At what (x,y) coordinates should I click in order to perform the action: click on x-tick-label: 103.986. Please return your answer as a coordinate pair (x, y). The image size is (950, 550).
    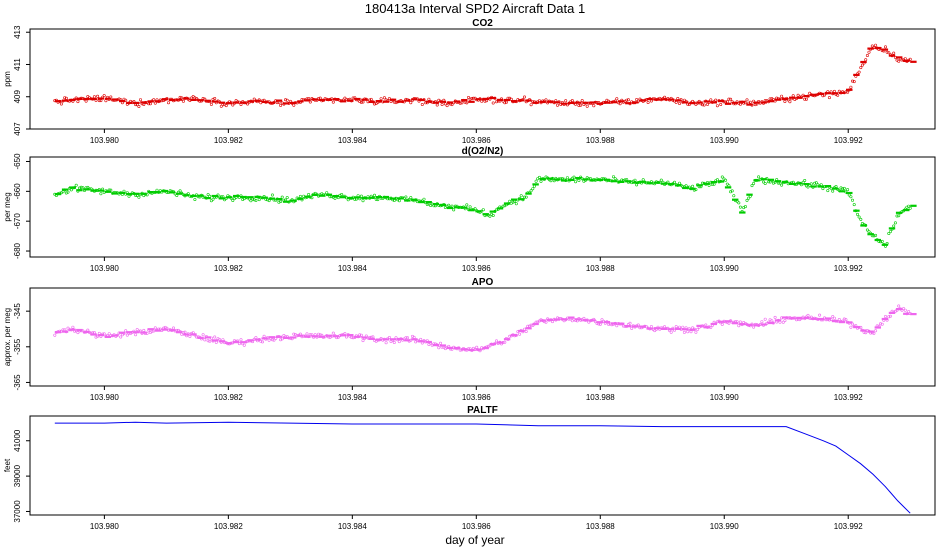
    Looking at the image, I should click on (476, 140).